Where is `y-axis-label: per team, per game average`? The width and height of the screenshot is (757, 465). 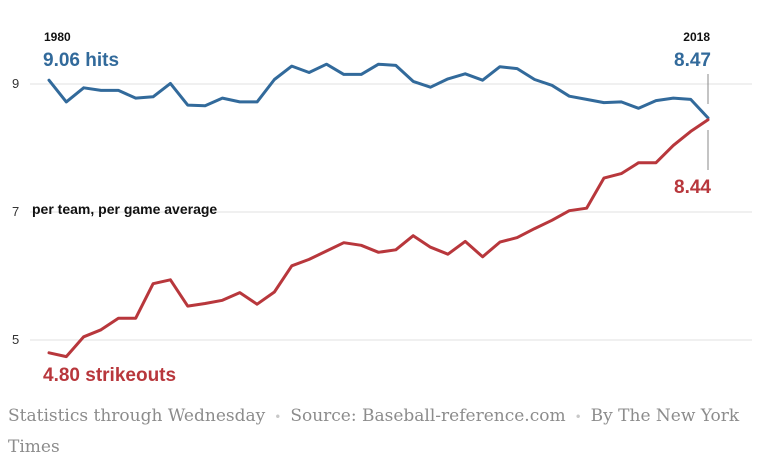
y-axis-label: per team, per game average is located at coordinates (124, 209).